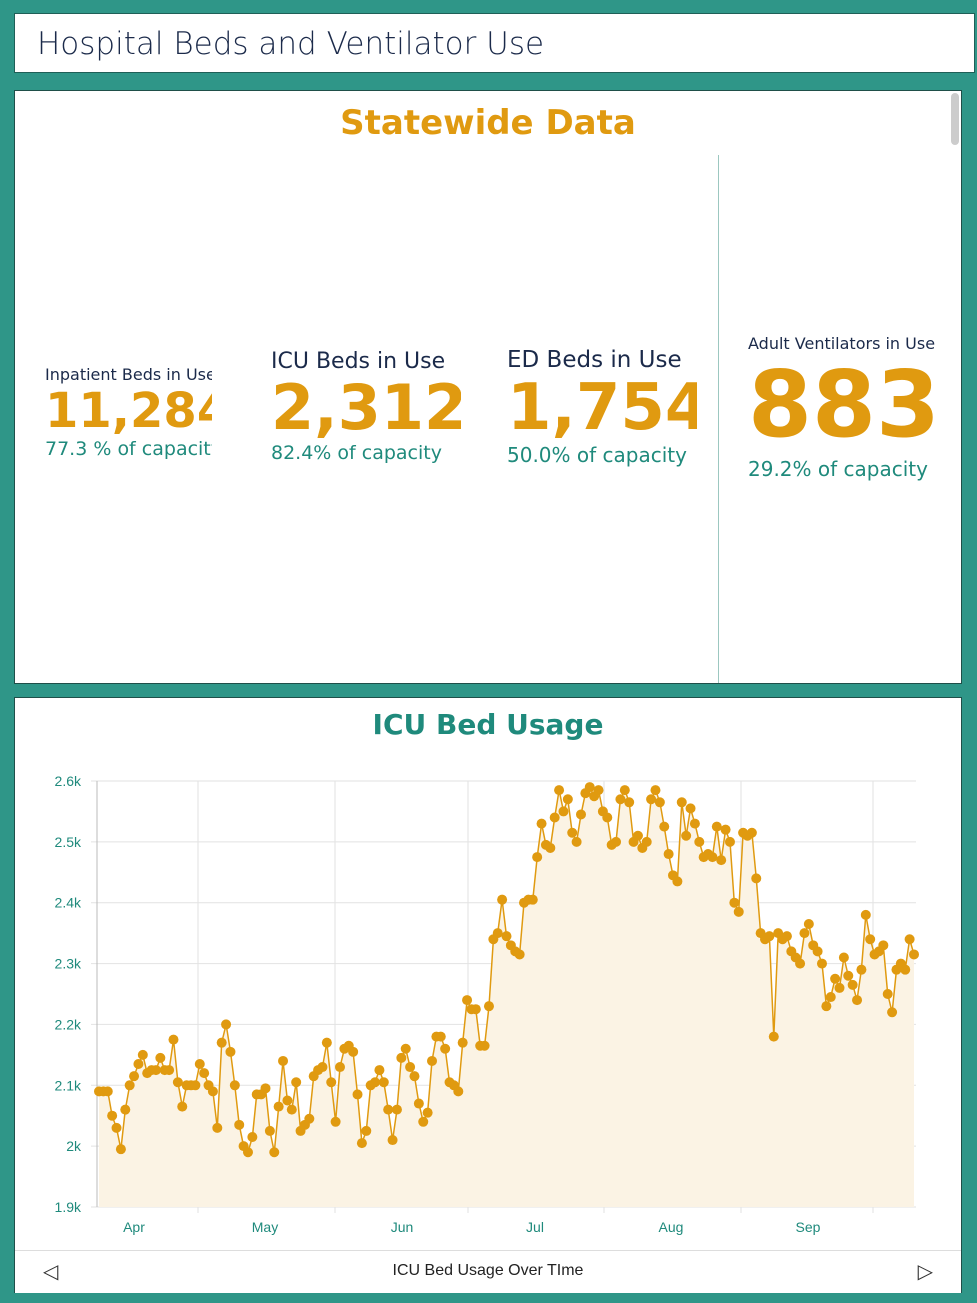 Image resolution: width=977 pixels, height=1303 pixels. Describe the element at coordinates (356, 453) in the screenshot. I see `kpi-capacity: 82.4% of capacity` at that location.